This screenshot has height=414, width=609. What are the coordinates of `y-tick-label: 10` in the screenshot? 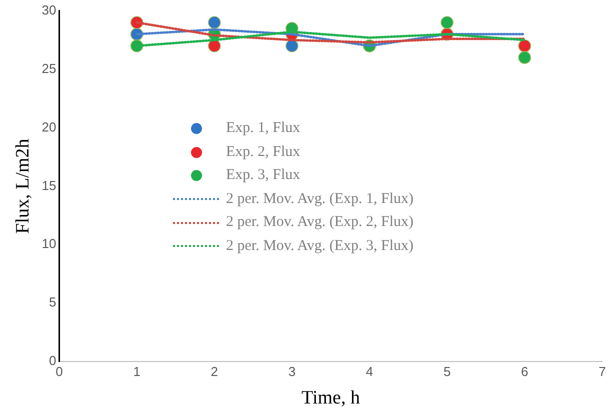 It's located at (49, 244).